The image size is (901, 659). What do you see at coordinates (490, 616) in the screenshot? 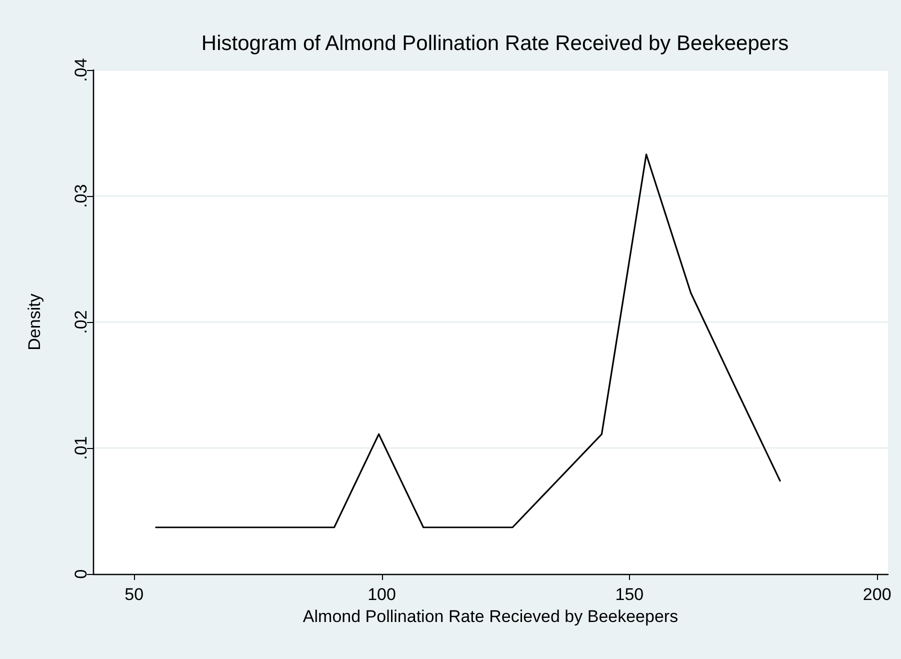
I see `x-axis-title: Almond Pollination Rate Recieved by Beekeepers` at bounding box center [490, 616].